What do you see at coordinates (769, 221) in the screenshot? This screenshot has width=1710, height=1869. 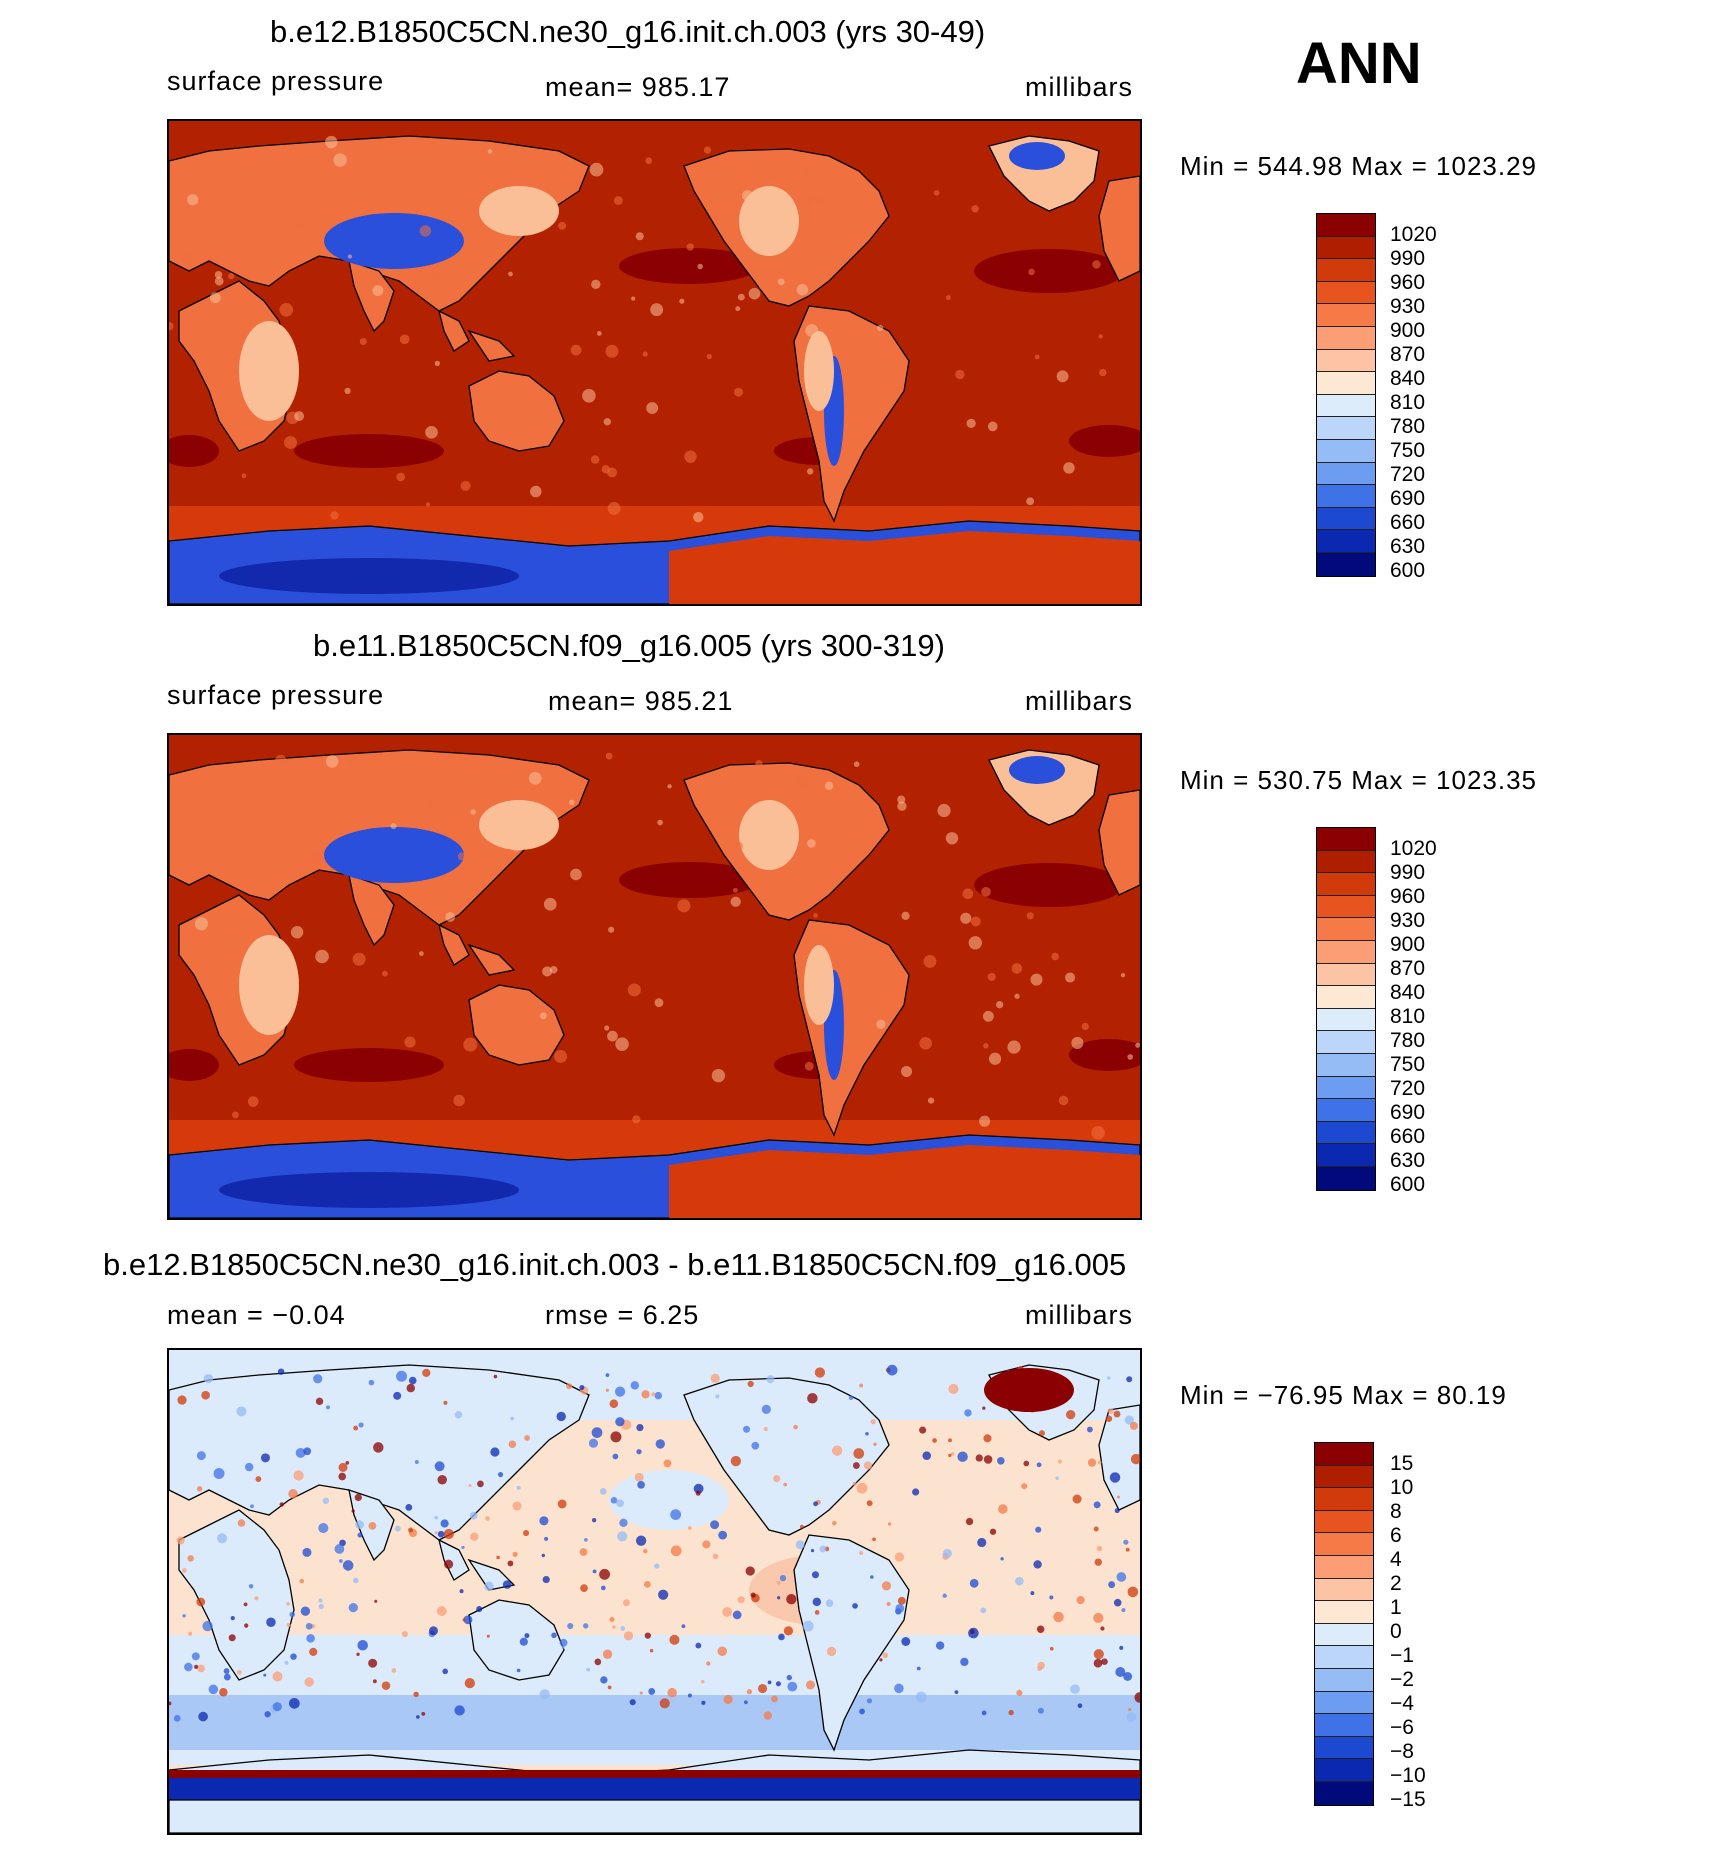 I see `pressure-low-region` at bounding box center [769, 221].